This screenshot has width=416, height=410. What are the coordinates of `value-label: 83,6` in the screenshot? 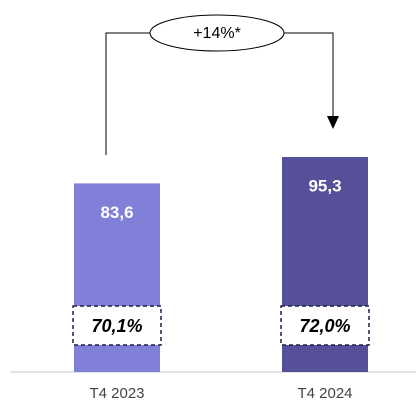 It's located at (116, 212).